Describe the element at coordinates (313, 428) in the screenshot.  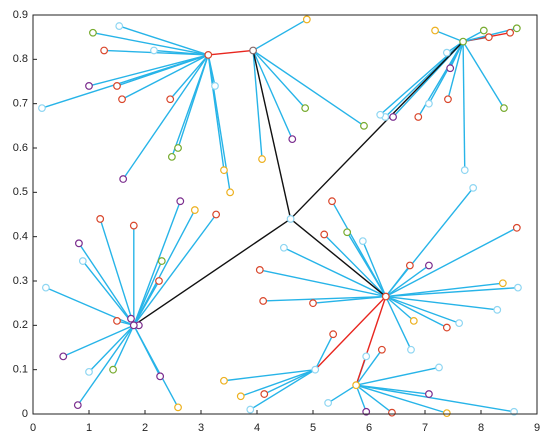
I see `x-tick-label: 5` at that location.